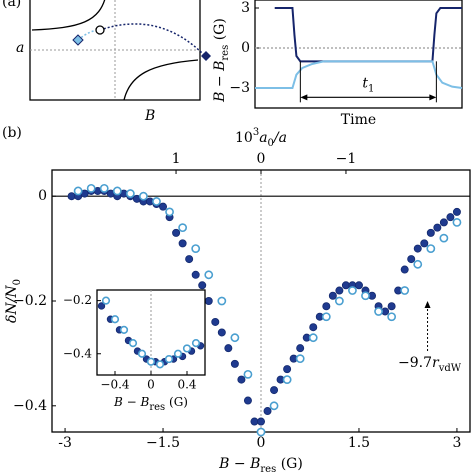  What do you see at coordinates (346, 159) in the screenshot?
I see `x2-tick-label: −1` at bounding box center [346, 159].